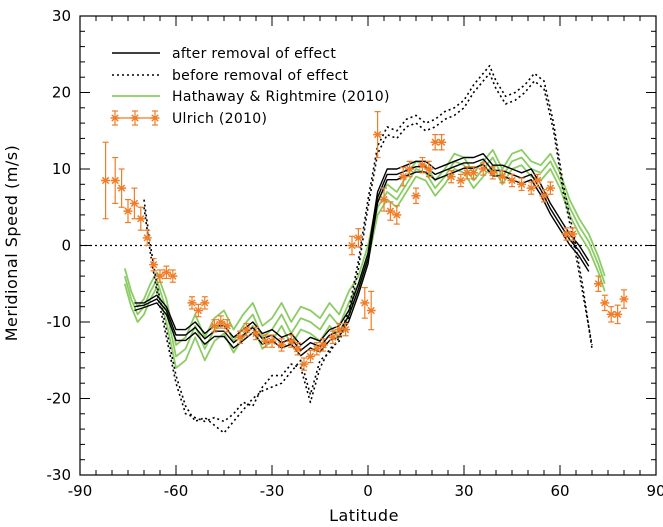 Image resolution: width=663 pixels, height=527 pixels. I want to click on x-tick-label: -60, so click(176, 491).